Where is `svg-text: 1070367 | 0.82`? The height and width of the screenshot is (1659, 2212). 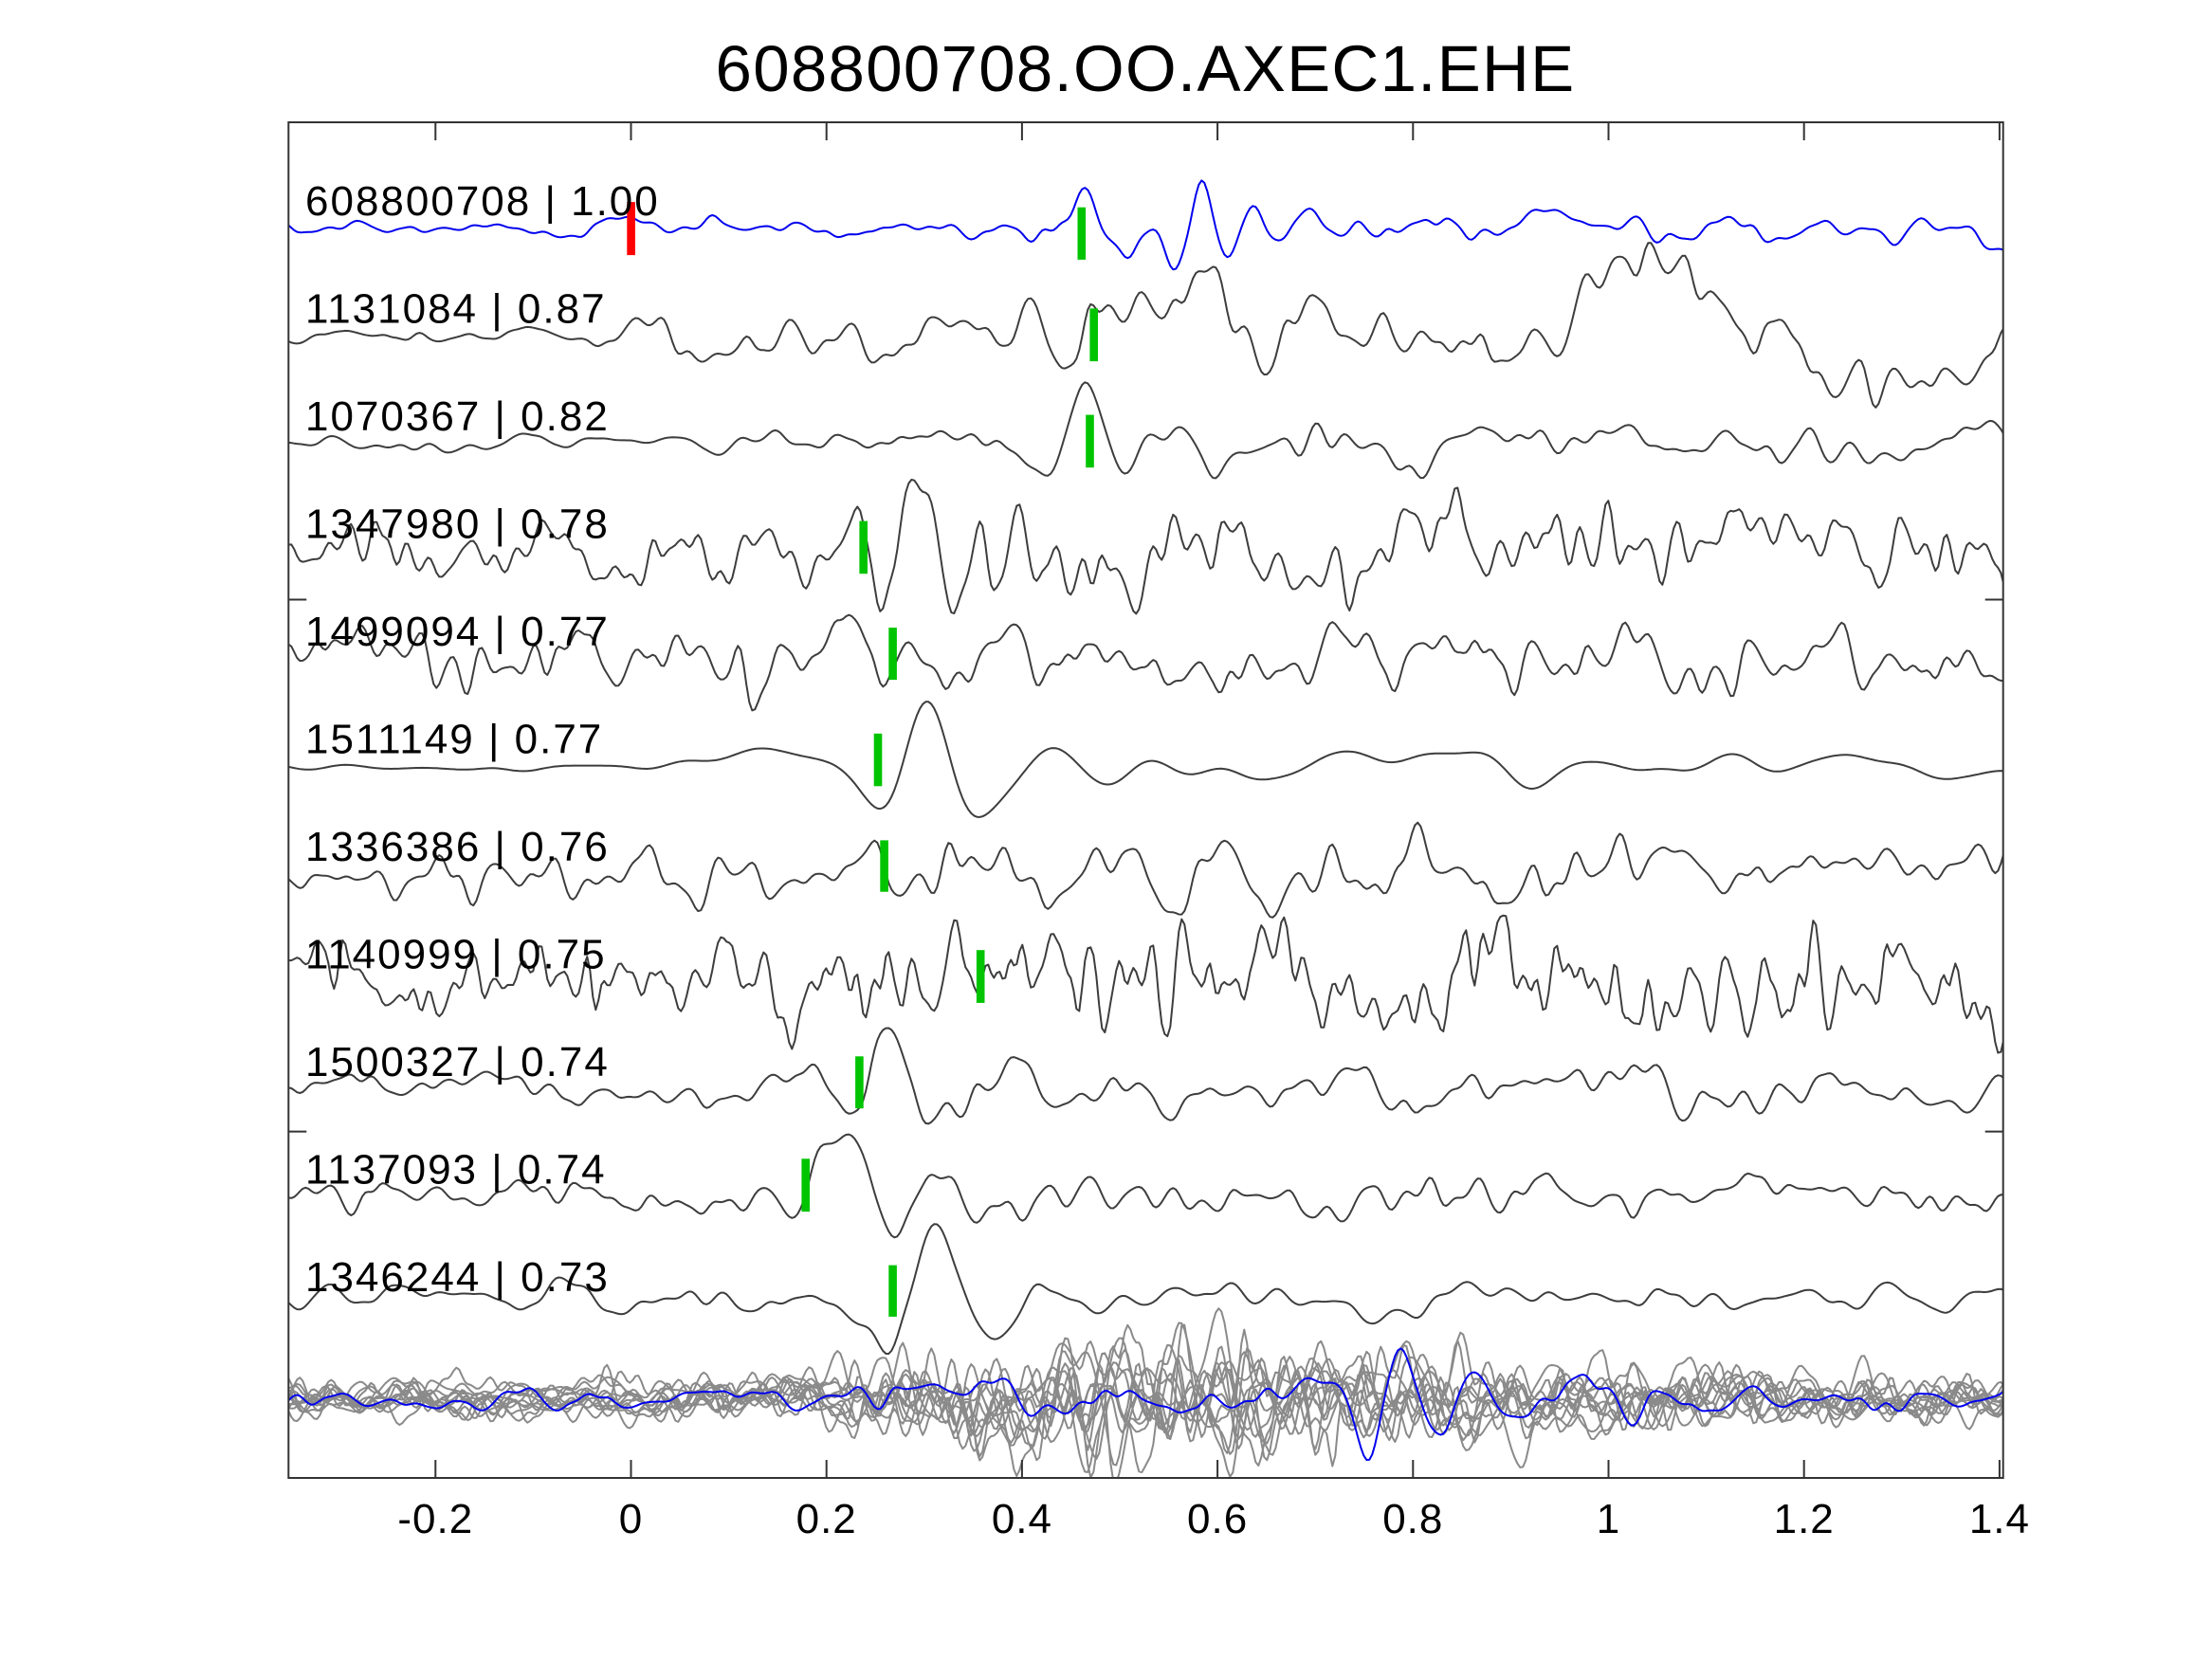 svg-text: 1070367 | 0.82 is located at coordinates (457, 416).